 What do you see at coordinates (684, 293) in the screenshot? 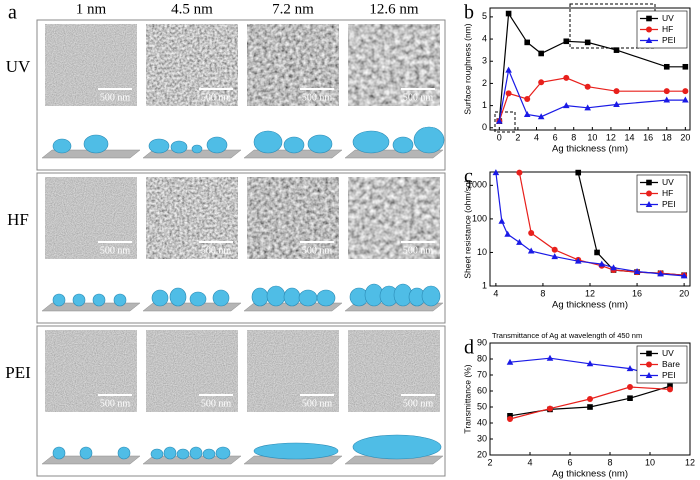
I see `x-tick-label: 20` at bounding box center [684, 293].